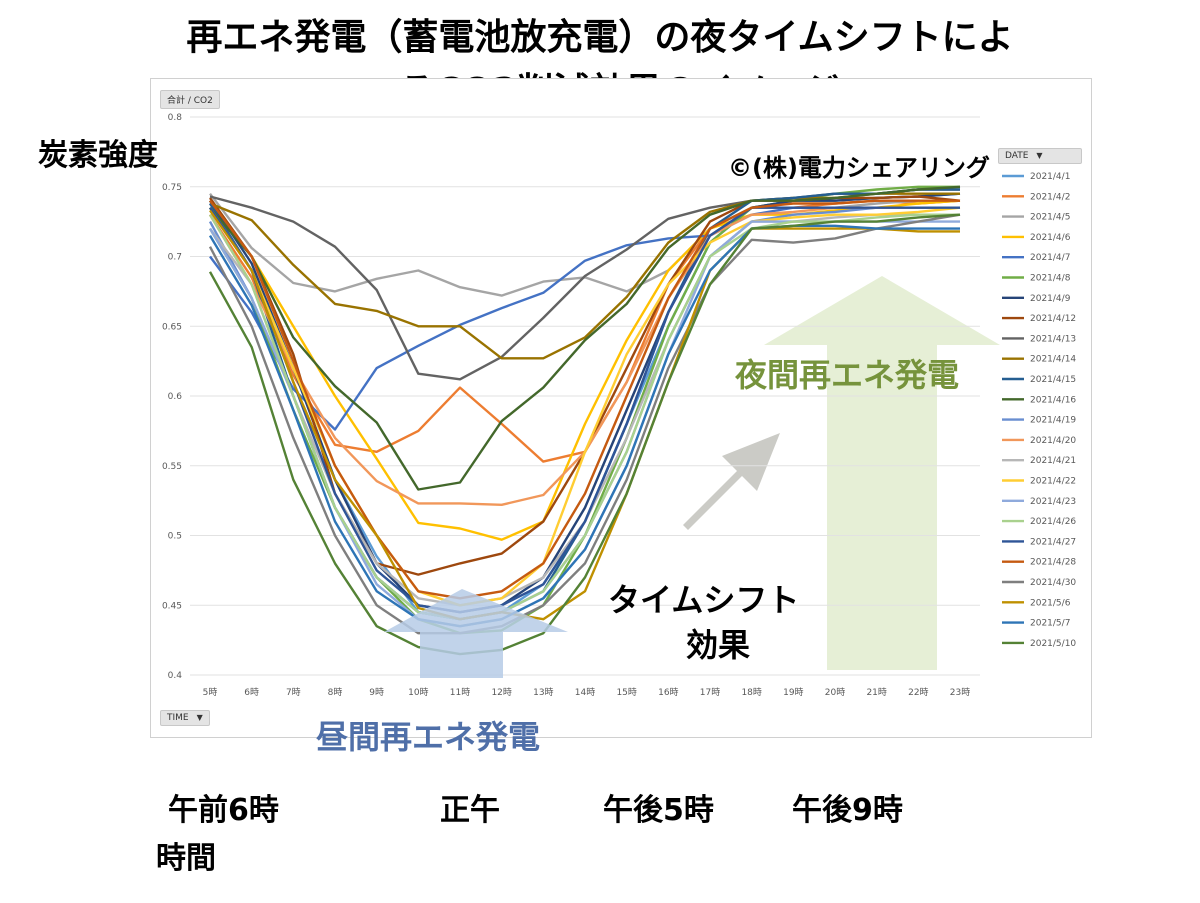 The width and height of the screenshot is (1200, 903). Describe the element at coordinates (1053, 522) in the screenshot. I see `legend-entry: 2021/4/26` at that location.